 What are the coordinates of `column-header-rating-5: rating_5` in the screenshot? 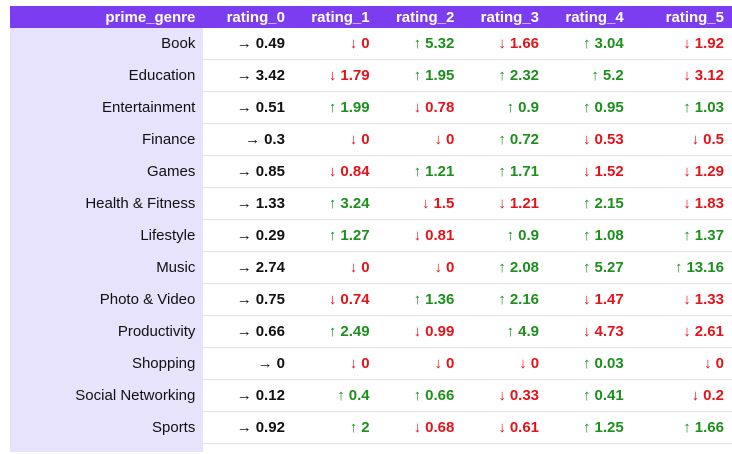 It's located at (681, 17).